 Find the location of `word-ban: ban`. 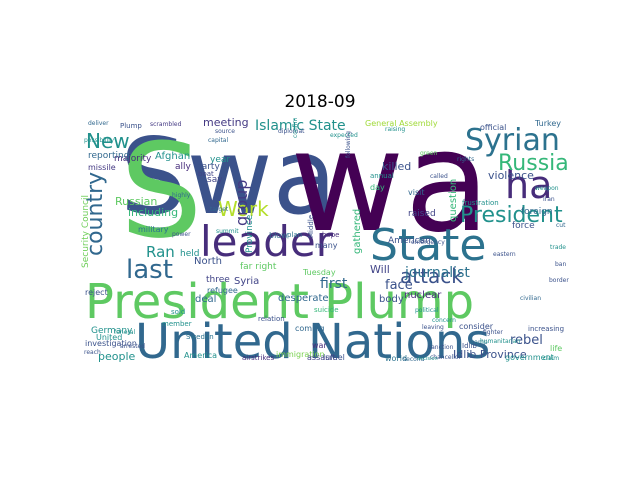

word-ban: ban is located at coordinates (560, 264).